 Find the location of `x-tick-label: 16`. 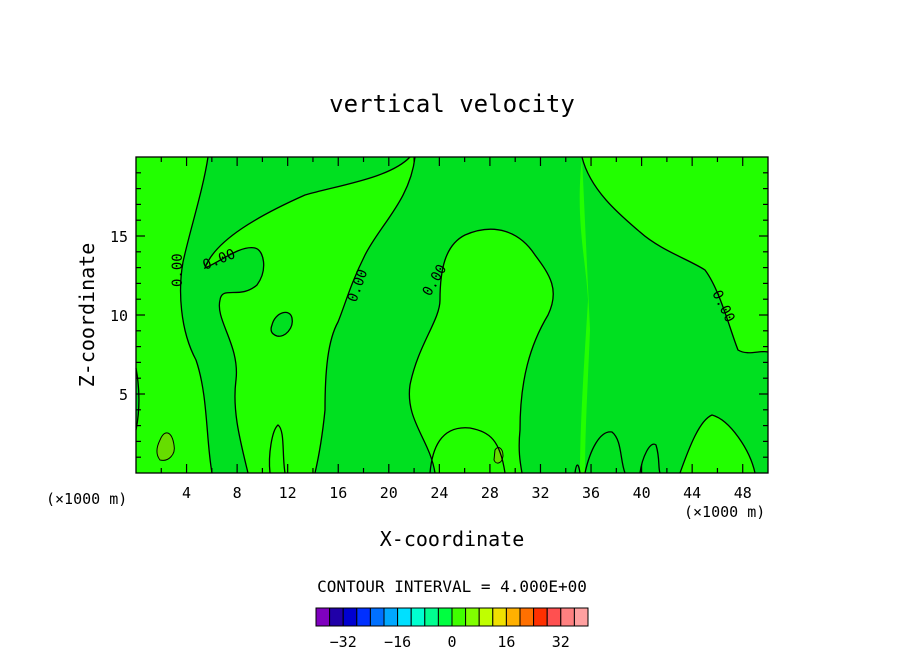

x-tick-label: 16 is located at coordinates (338, 493).